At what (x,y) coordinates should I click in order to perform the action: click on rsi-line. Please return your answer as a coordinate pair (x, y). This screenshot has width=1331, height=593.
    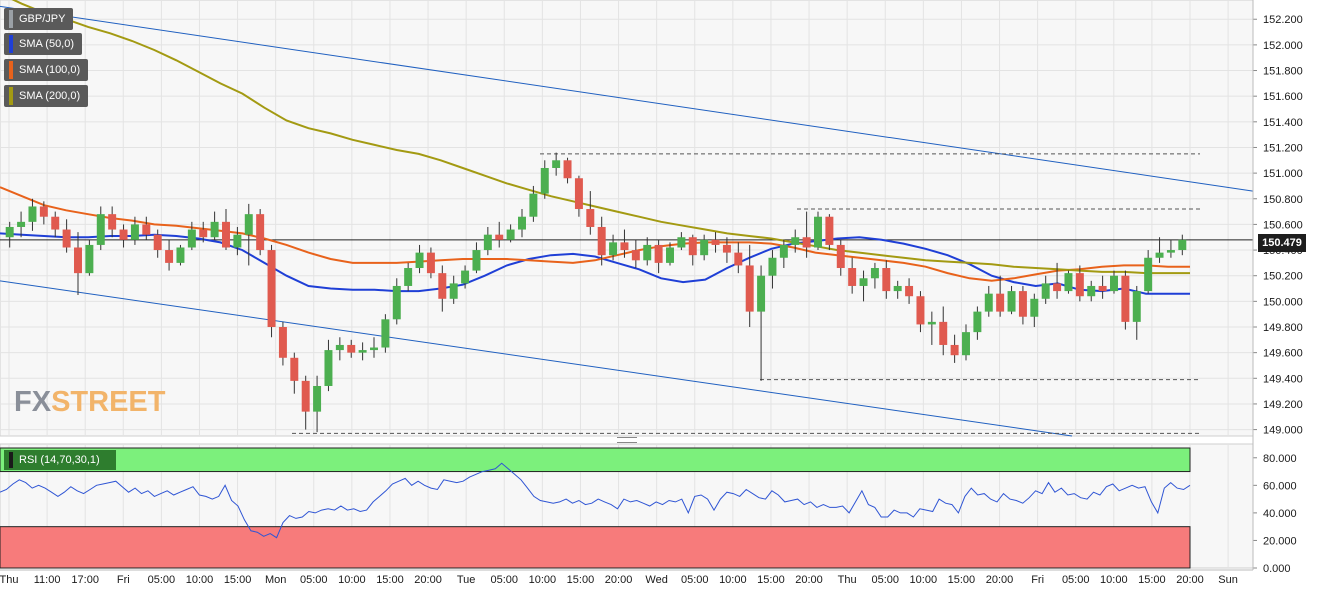
    Looking at the image, I should click on (595, 500).